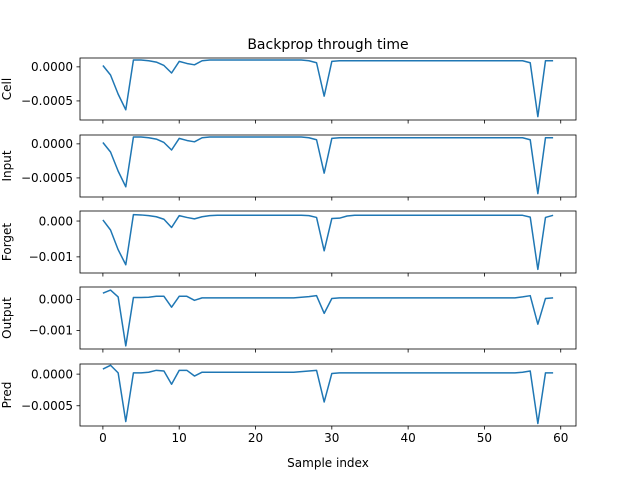  I want to click on series-line-forget, so click(328, 242).